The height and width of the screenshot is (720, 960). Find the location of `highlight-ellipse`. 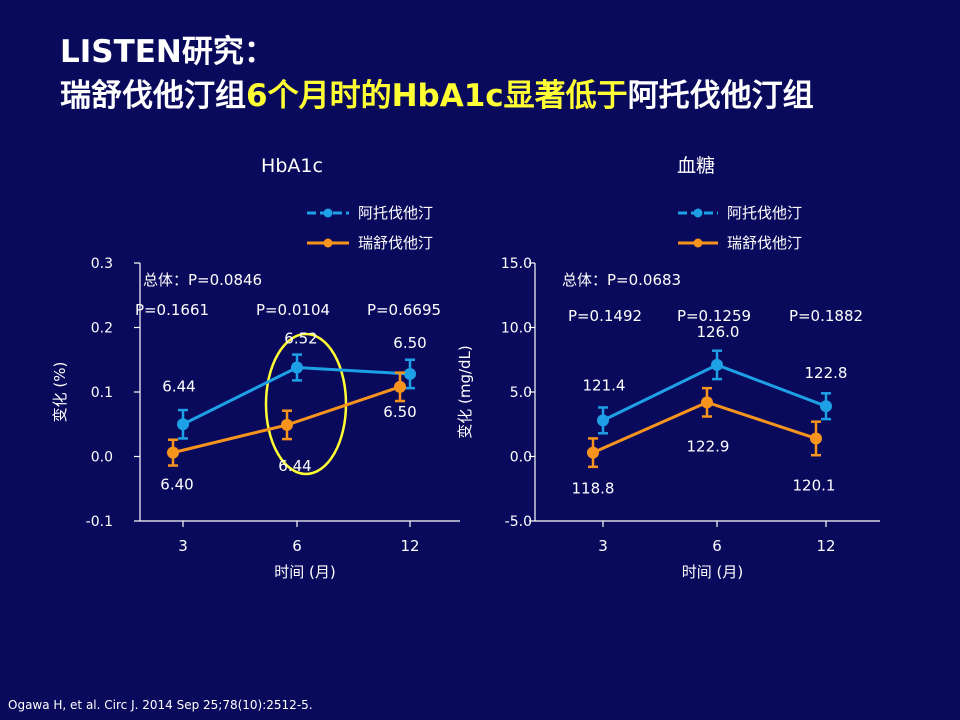

highlight-ellipse is located at coordinates (306, 404).